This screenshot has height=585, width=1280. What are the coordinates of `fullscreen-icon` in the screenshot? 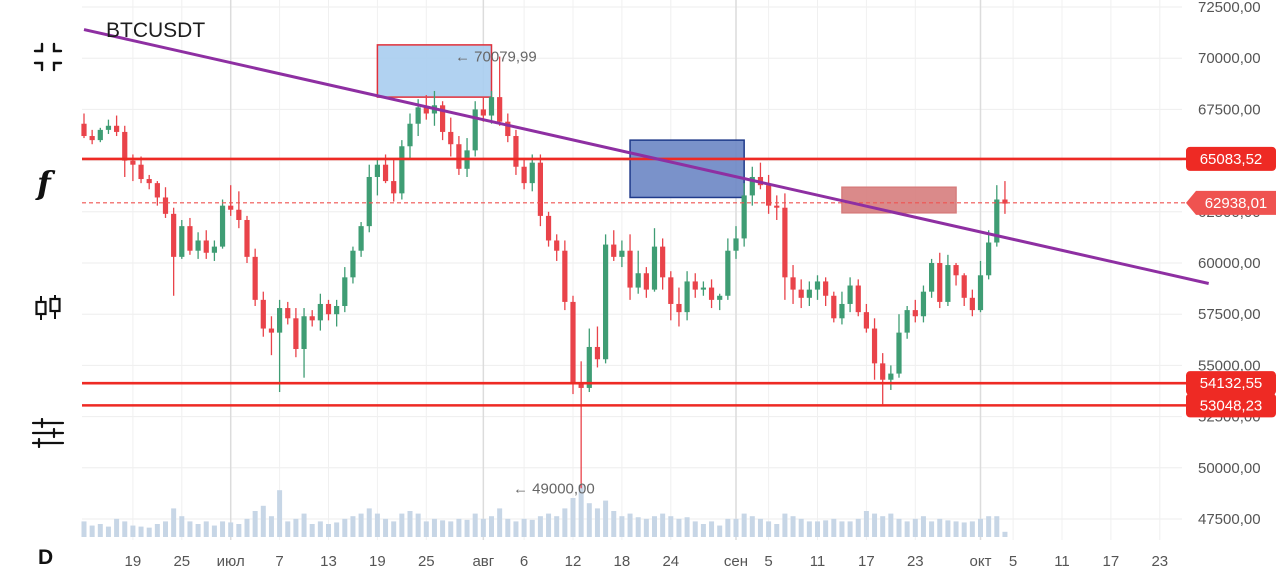 It's located at (48, 57).